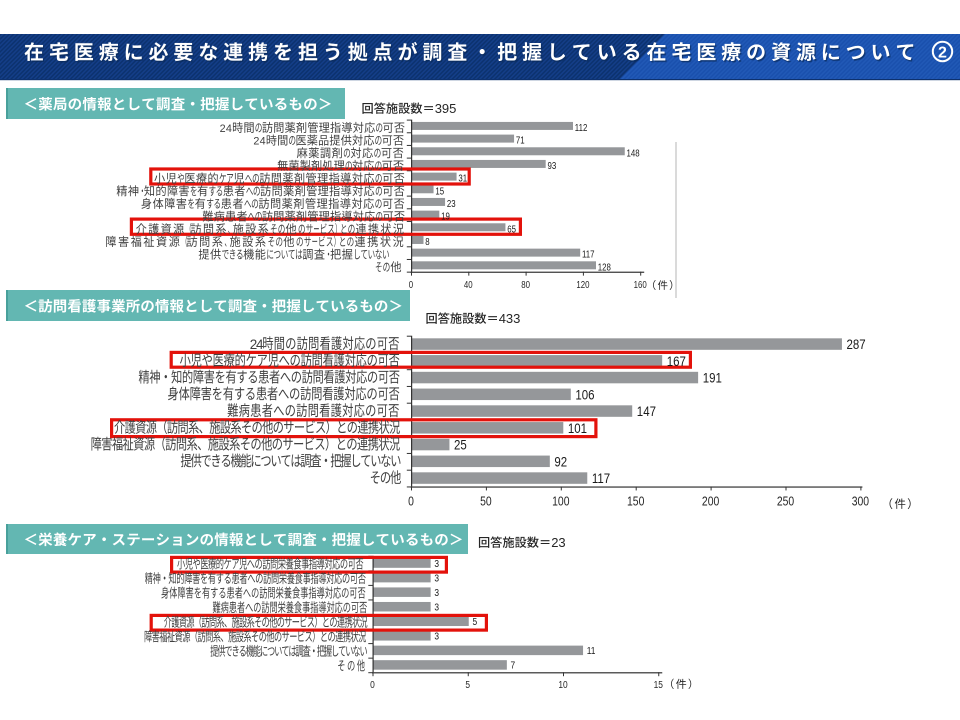 The width and height of the screenshot is (960, 720). Describe the element at coordinates (577, 428) in the screenshot. I see `svg-text: 101` at that location.